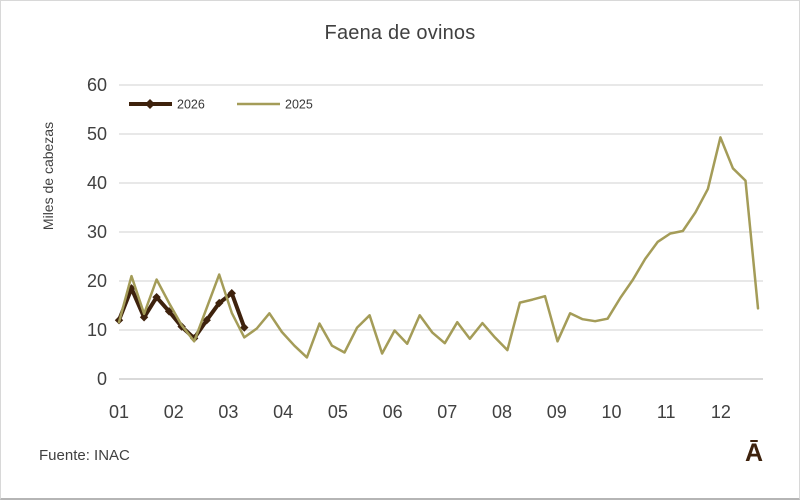 This screenshot has width=800, height=500. Describe the element at coordinates (754, 453) in the screenshot. I see `inac-logo: Ā` at that location.